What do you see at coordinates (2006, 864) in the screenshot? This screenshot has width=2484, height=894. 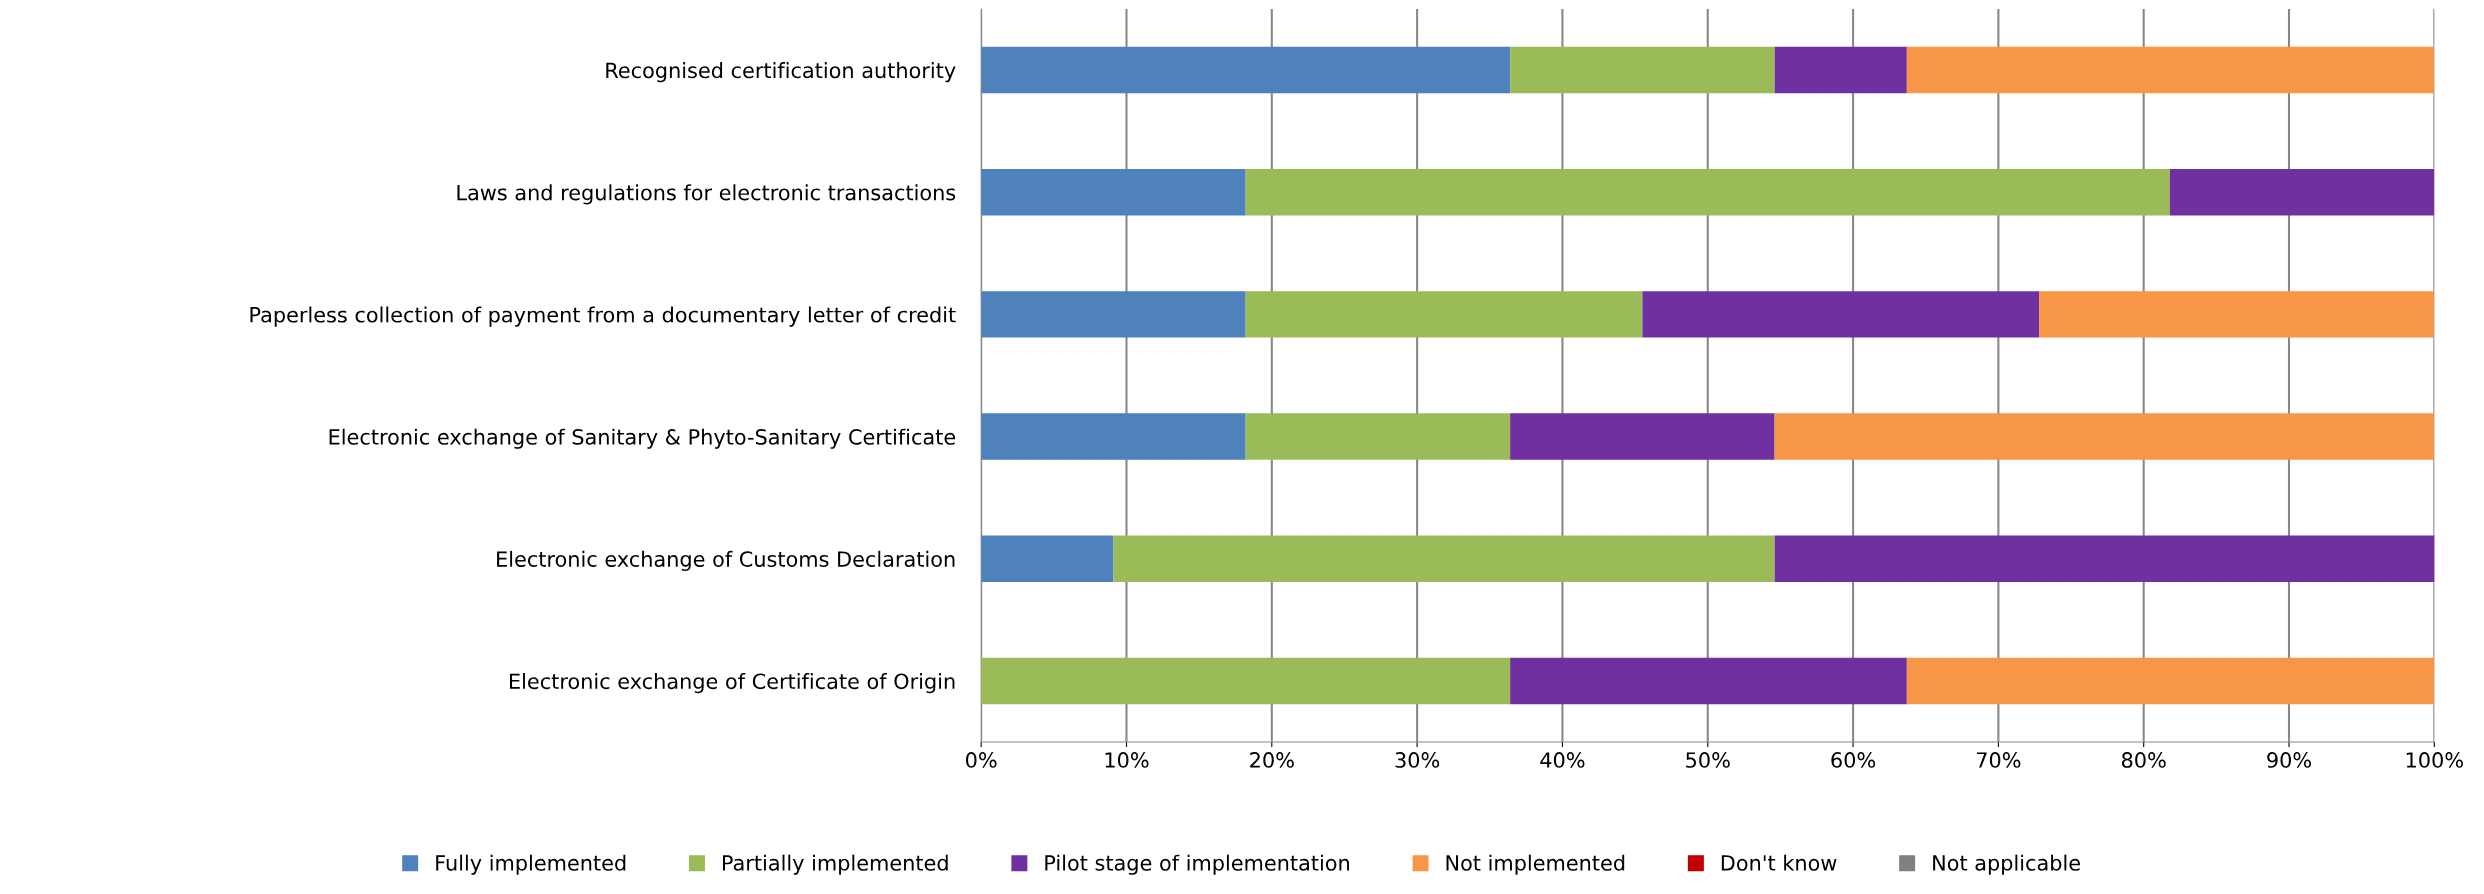 I see `legend-label: Not applicable` at bounding box center [2006, 864].